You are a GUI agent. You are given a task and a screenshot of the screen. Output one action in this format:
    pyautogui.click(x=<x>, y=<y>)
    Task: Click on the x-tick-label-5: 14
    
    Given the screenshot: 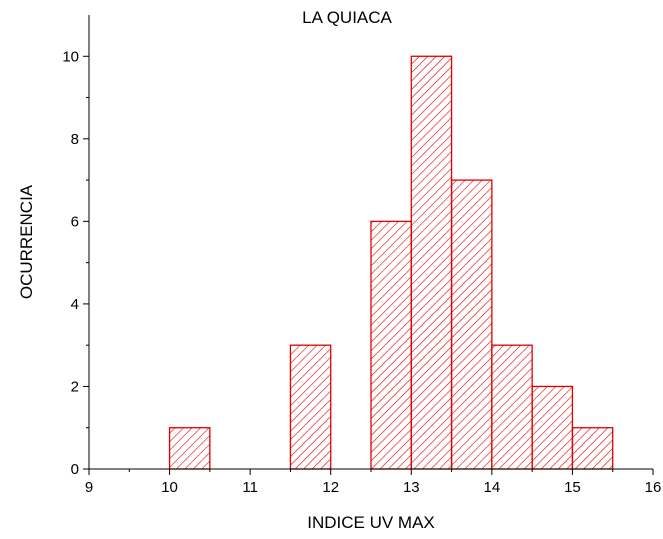 What is the action you would take?
    pyautogui.click(x=492, y=487)
    